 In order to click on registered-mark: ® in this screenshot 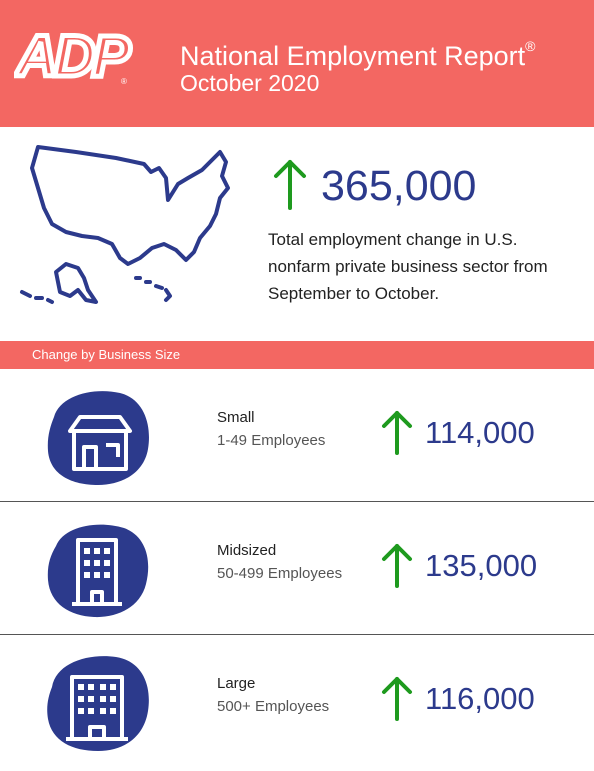, I will do `click(530, 46)`.